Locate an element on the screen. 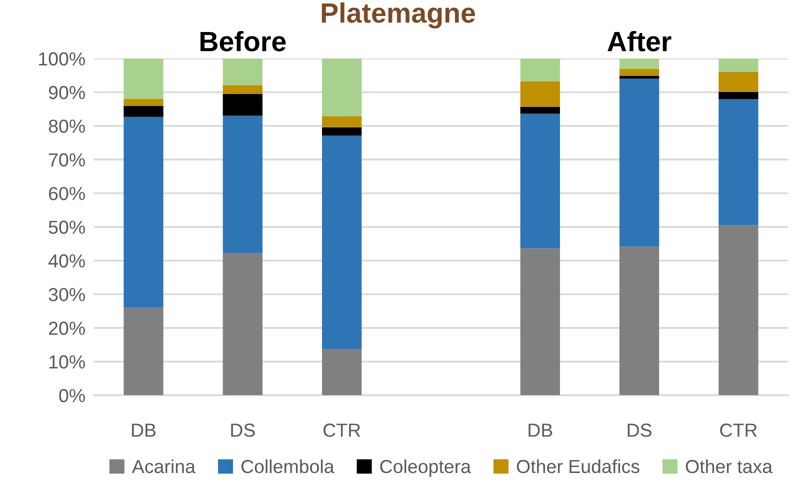  legend-label: Collembola is located at coordinates (287, 466).